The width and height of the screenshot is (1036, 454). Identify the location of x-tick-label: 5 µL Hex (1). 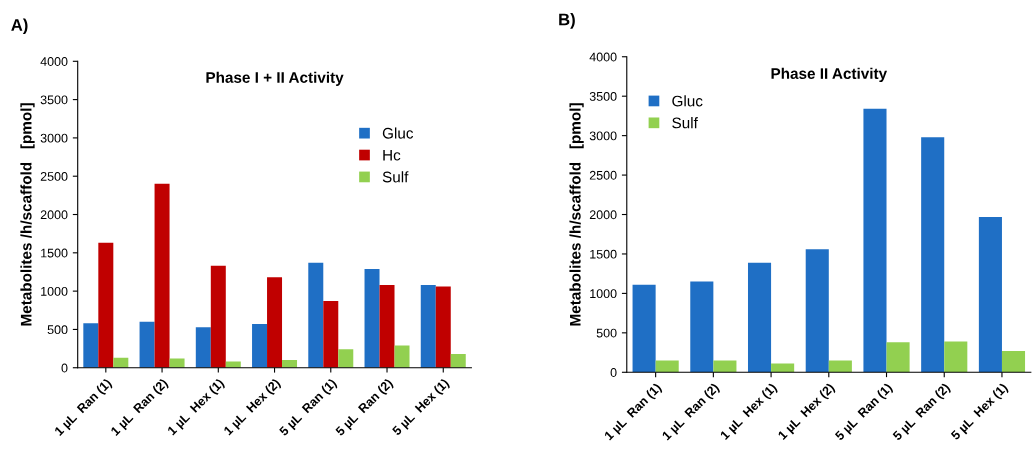
(980, 412).